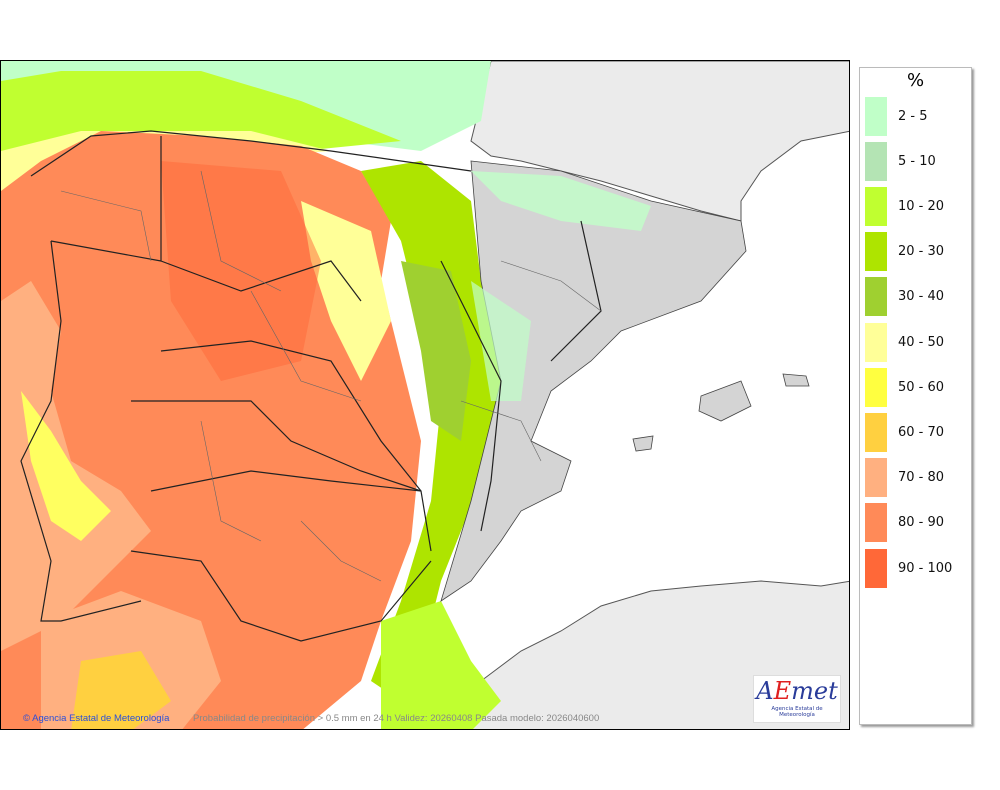  Describe the element at coordinates (643, 443) in the screenshot. I see `land-ibiza` at that location.